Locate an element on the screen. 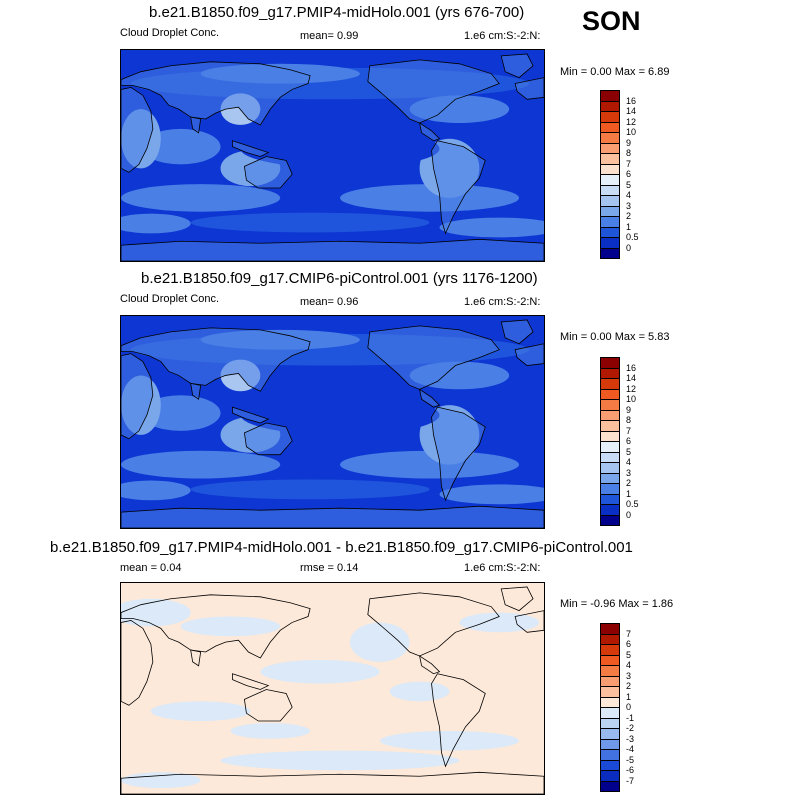 Image resolution: width=800 pixels, height=800 pixels. panel3-units: 1.e6 cm:S:-2:N: is located at coordinates (502, 568).